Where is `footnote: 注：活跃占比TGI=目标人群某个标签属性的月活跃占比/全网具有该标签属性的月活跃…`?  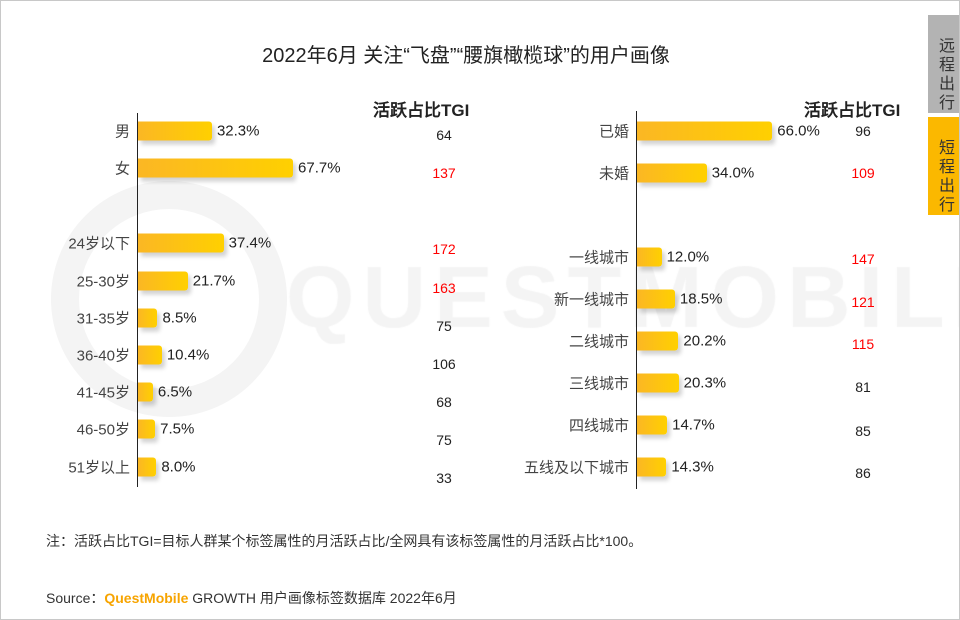 footnote: 注：活跃占比TGI=目标人群某个标签属性的月活跃占比/全网具有该标签属性的月活跃… is located at coordinates (344, 541).